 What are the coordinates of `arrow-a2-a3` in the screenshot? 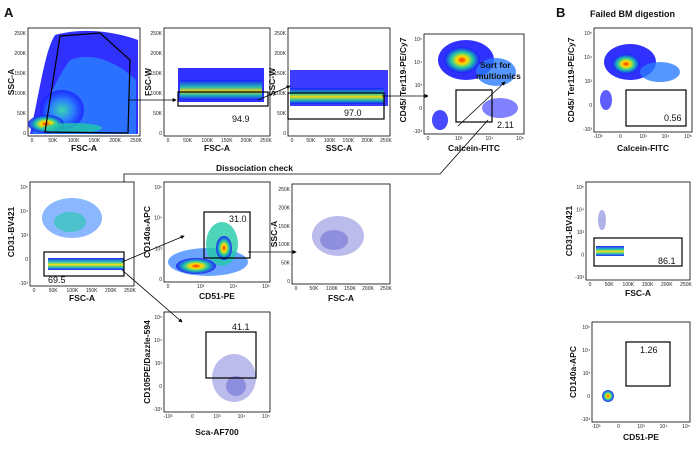 It's located at (274, 93).